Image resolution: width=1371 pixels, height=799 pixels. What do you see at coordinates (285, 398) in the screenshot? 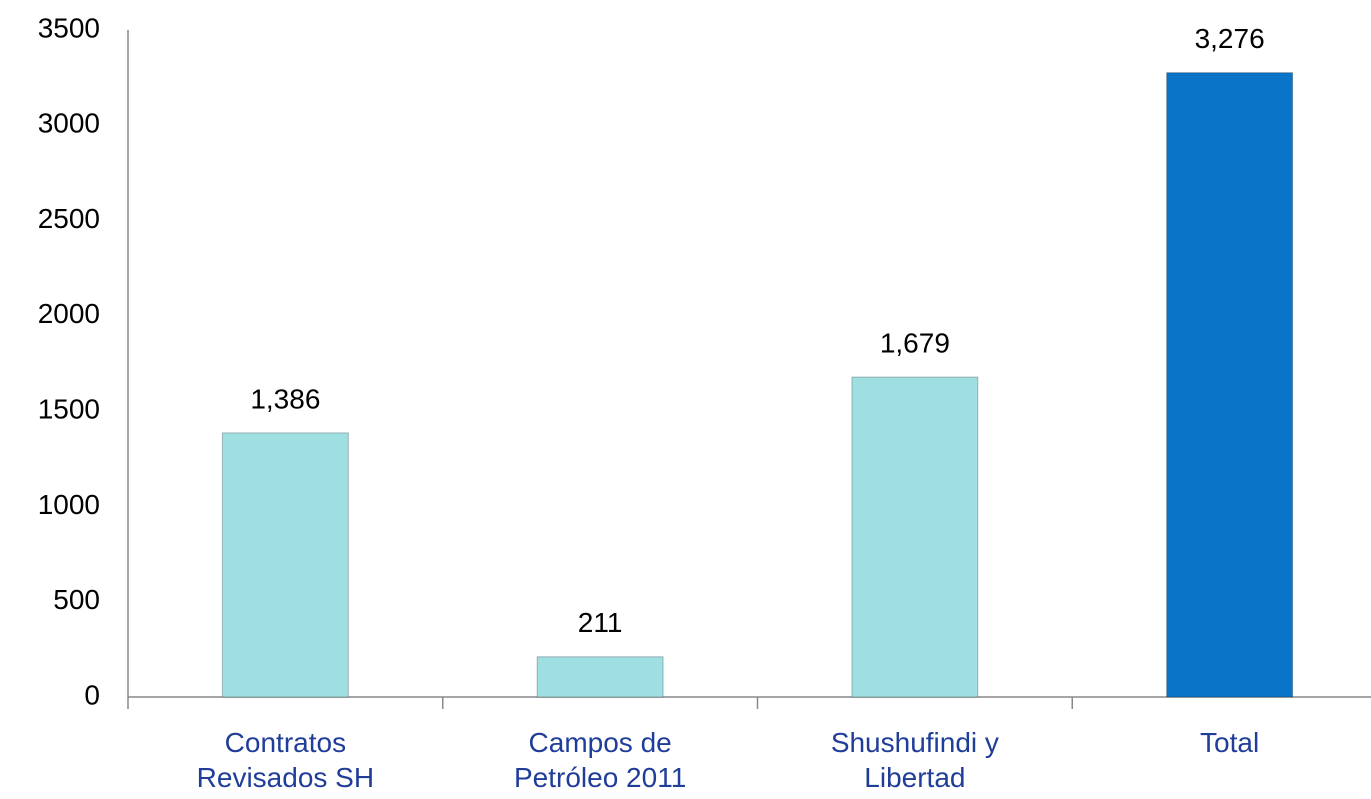
I see `value-label: 1,386` at bounding box center [285, 398].